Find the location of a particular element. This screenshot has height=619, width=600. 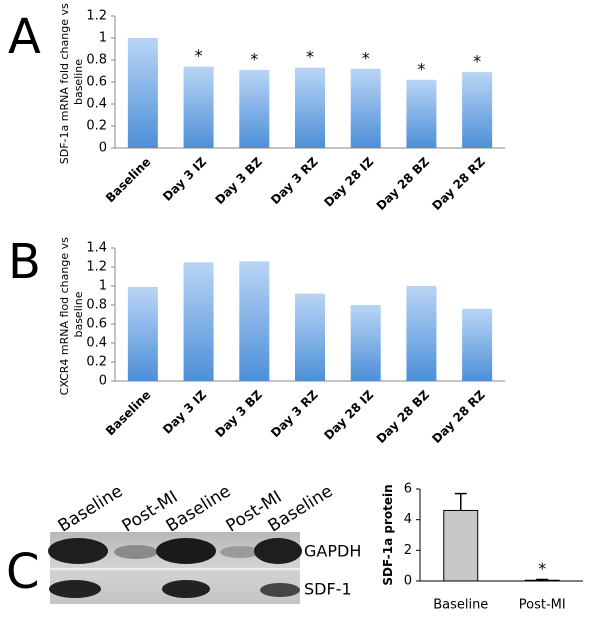

band-label: SDF-1 is located at coordinates (328, 589).